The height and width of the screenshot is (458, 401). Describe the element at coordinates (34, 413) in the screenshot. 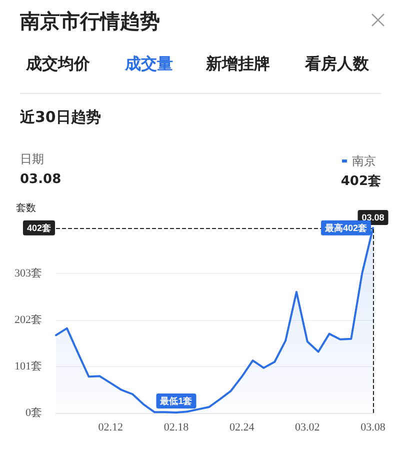

I see `y-tick-label: 0套` at that location.